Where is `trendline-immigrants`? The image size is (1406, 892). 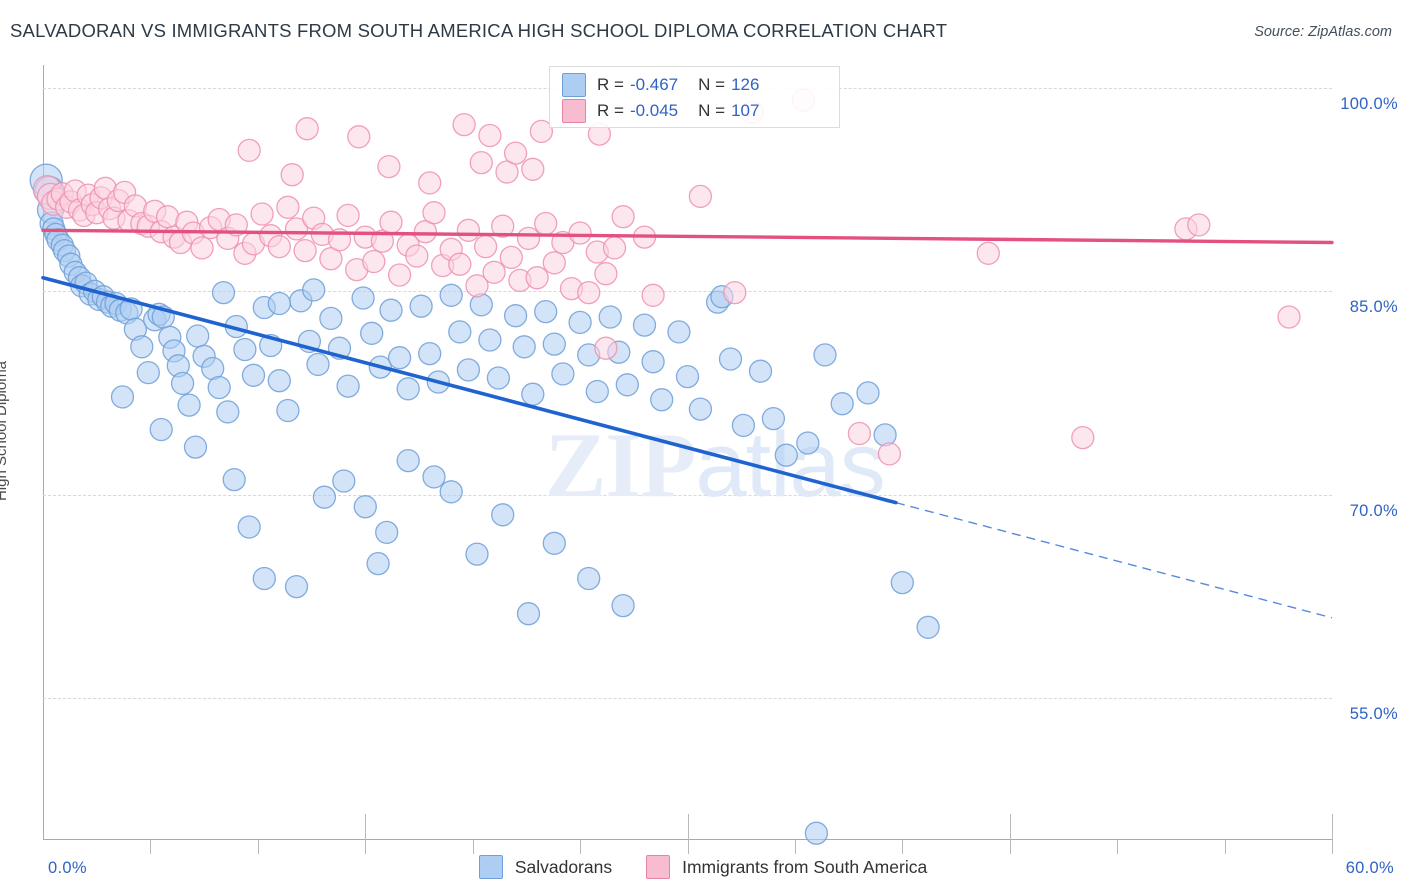 trendline-immigrants is located at coordinates (687, 236).